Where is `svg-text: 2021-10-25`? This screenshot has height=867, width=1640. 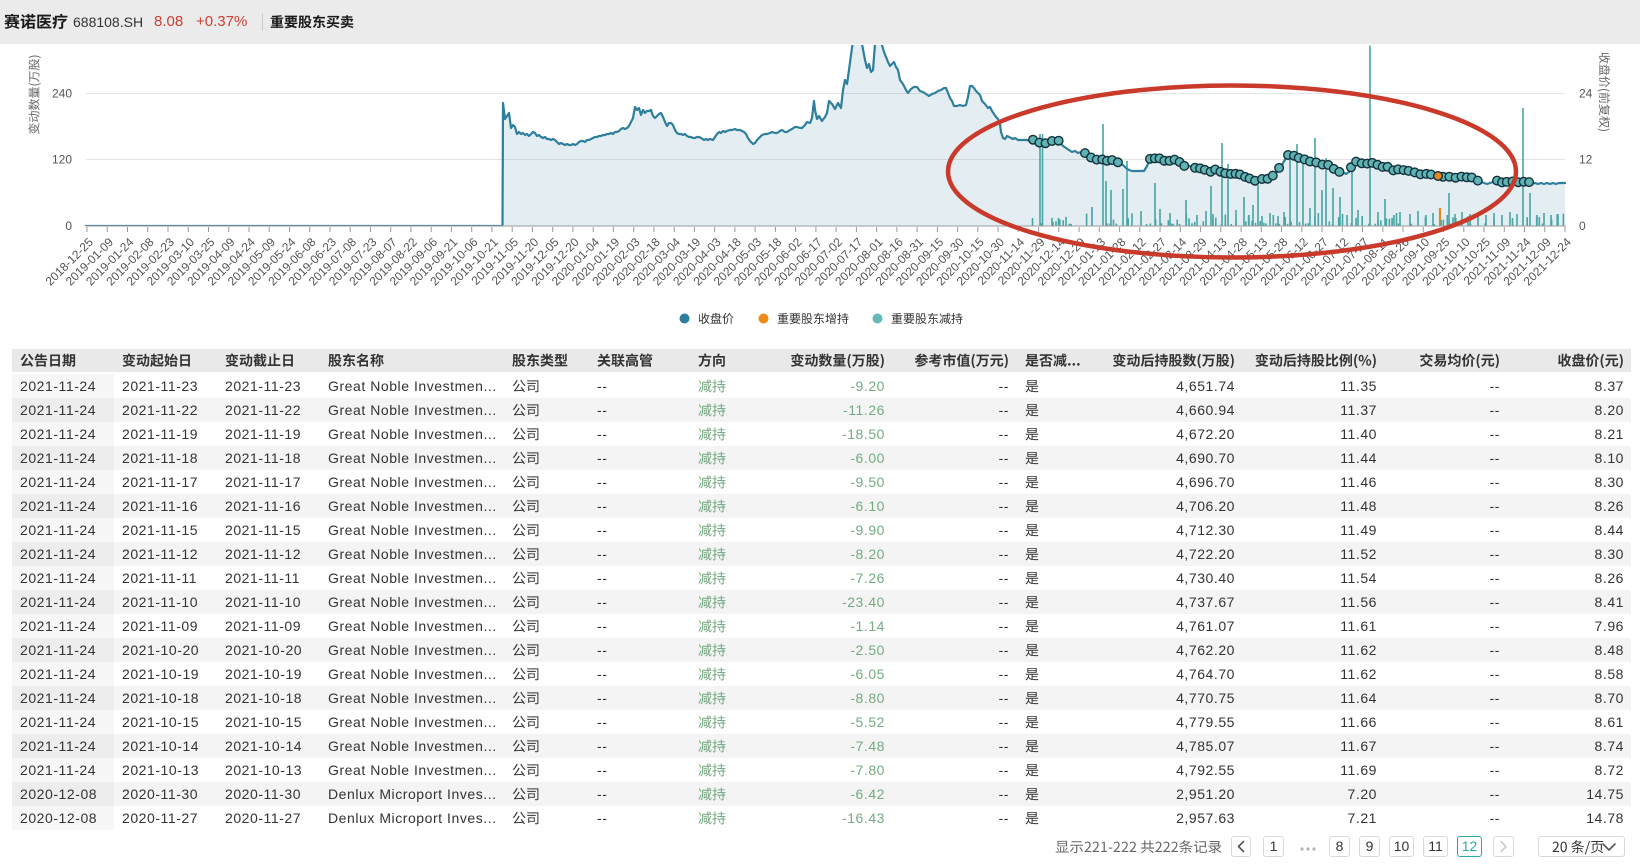
svg-text: 2021-10-25 is located at coordinates (1467, 262).